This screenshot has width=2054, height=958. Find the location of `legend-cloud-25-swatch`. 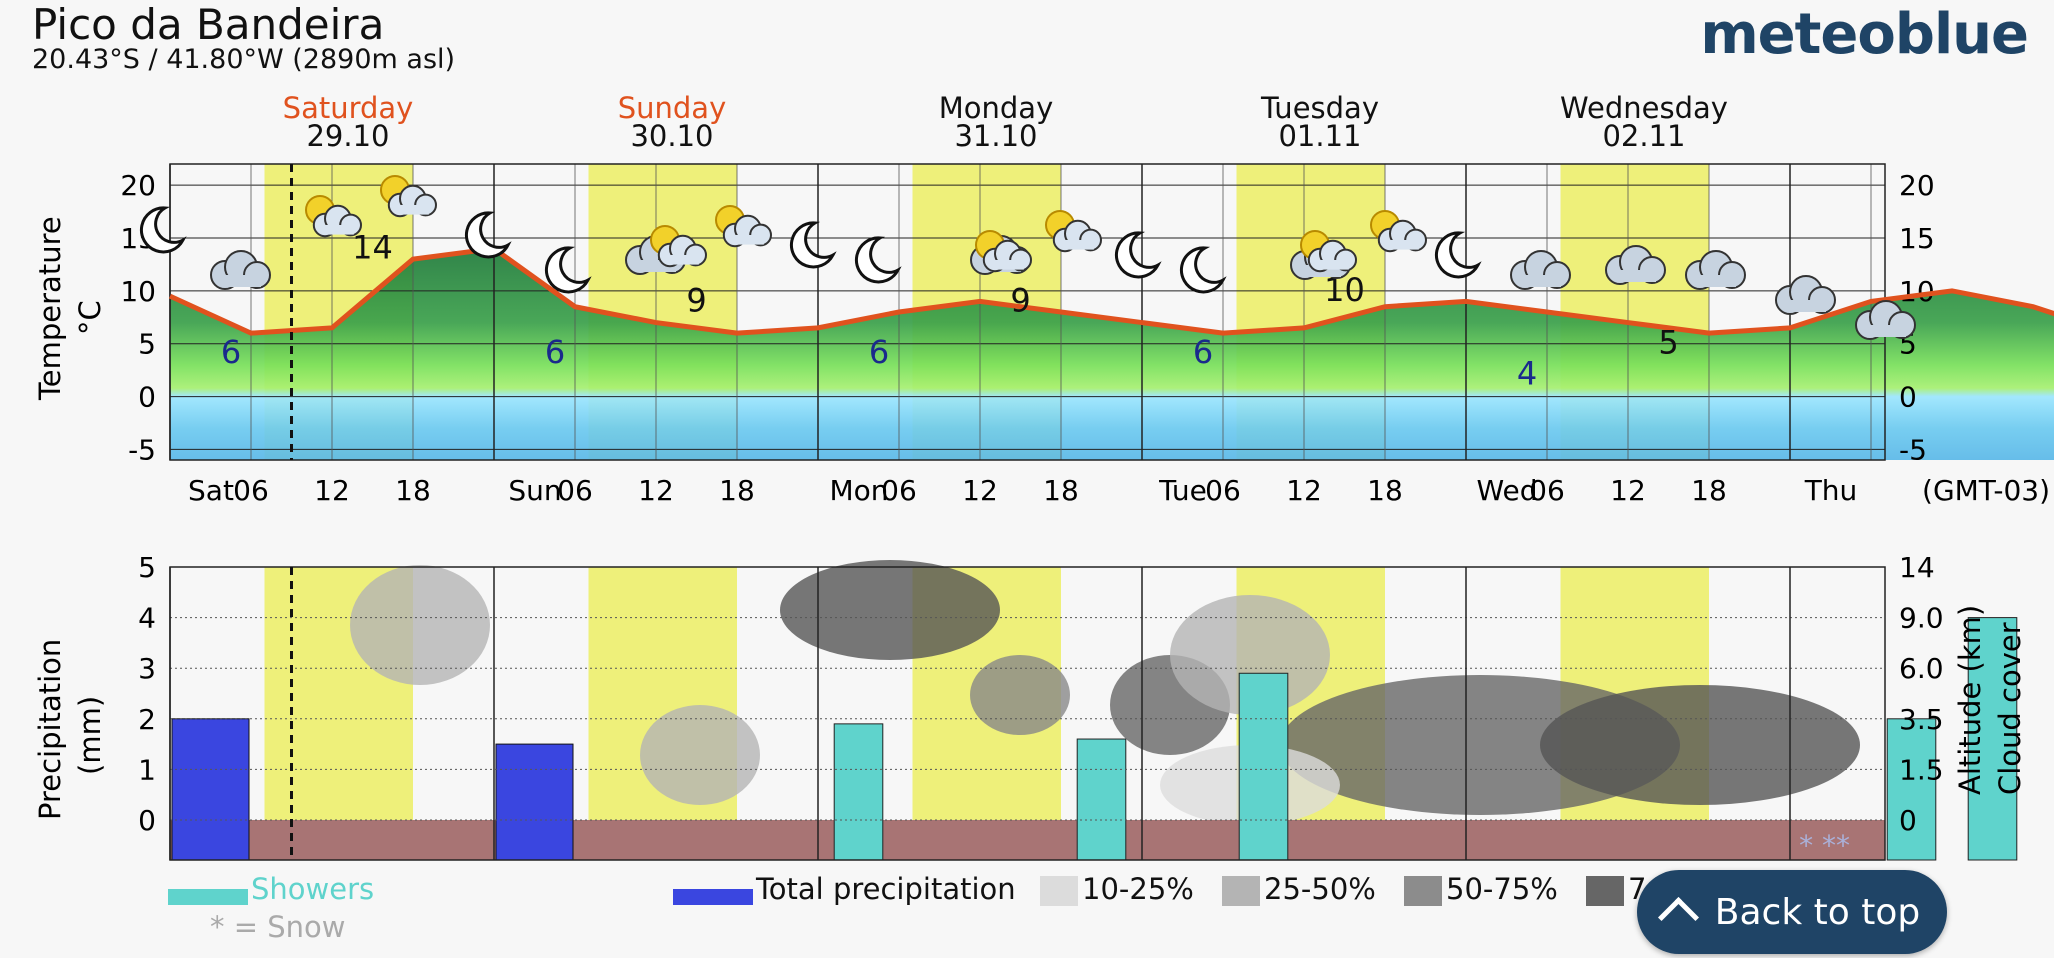

legend-cloud-25-swatch is located at coordinates (1241, 891).